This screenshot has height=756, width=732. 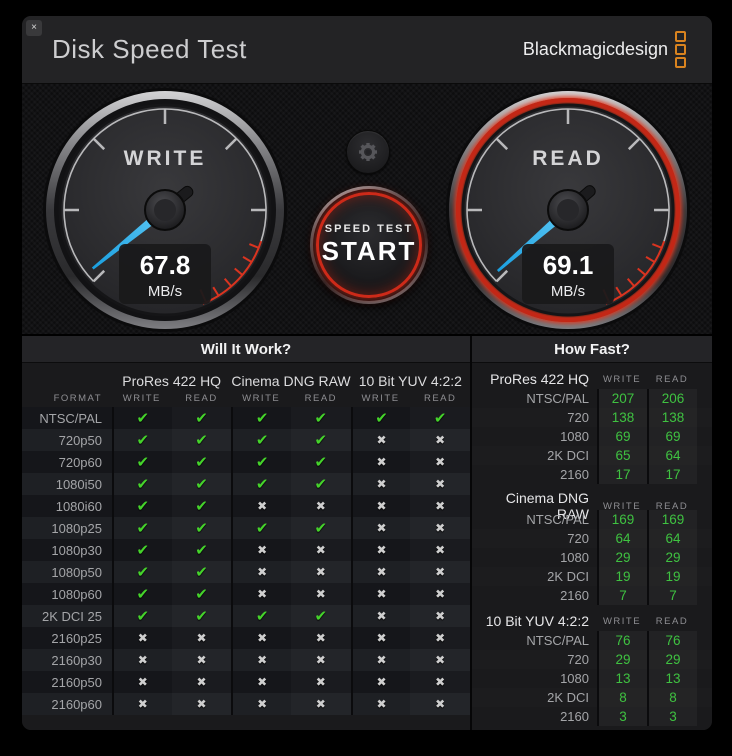 I want to click on format-label: 2160p50, so click(x=76, y=682).